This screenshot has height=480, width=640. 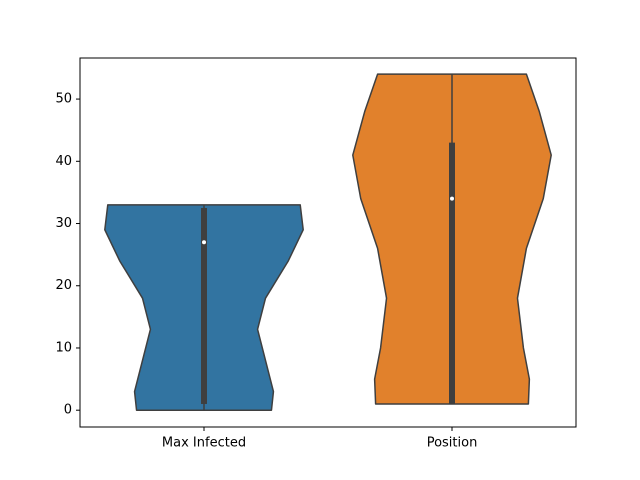 I want to click on y-tick-label: 50, so click(x=63, y=99).